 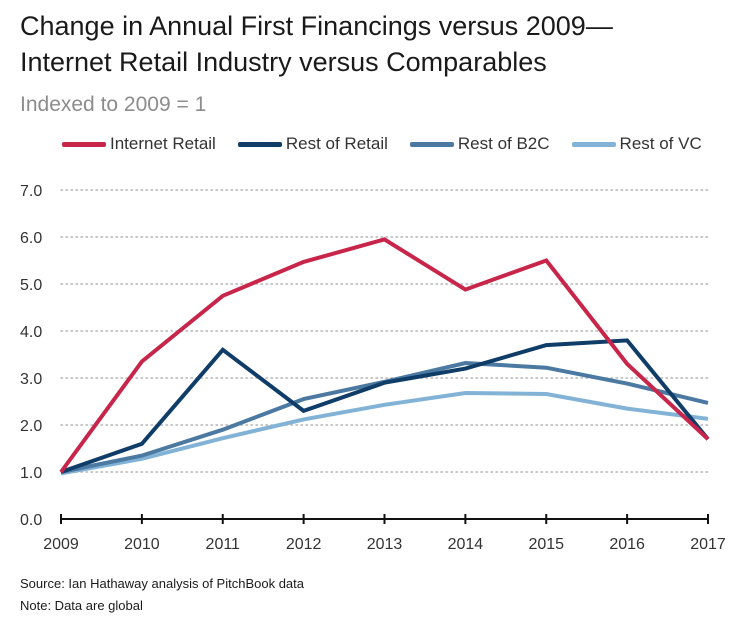 What do you see at coordinates (163, 143) in the screenshot?
I see `legend-label-internet-retail: Internet Retail` at bounding box center [163, 143].